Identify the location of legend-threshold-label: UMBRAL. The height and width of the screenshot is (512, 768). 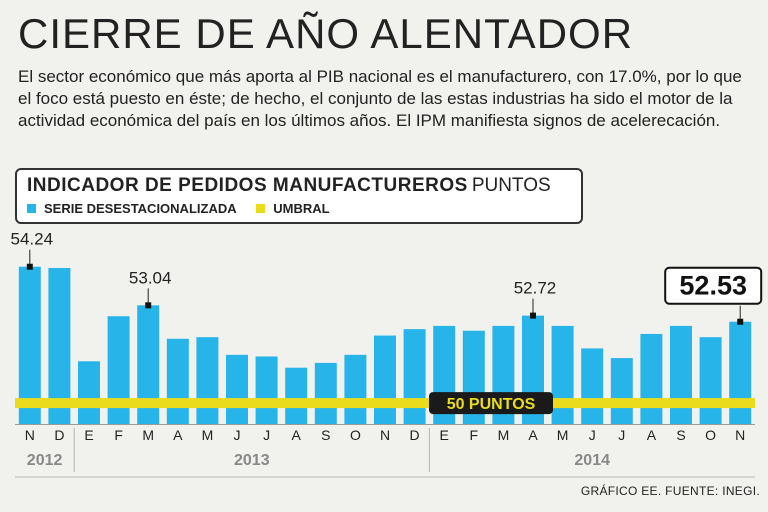
(301, 208).